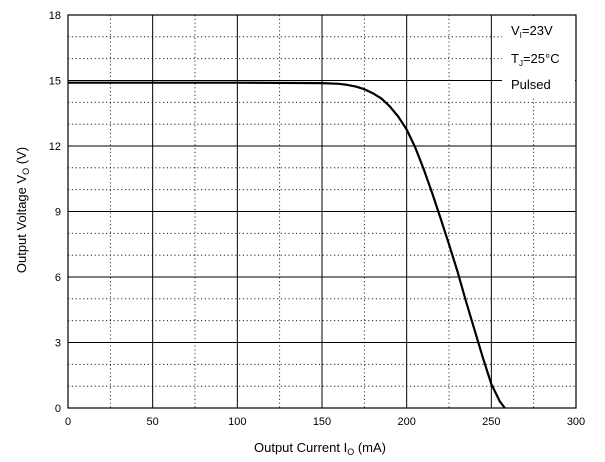  Describe the element at coordinates (55, 147) in the screenshot. I see `y-tick-label: 12` at that location.